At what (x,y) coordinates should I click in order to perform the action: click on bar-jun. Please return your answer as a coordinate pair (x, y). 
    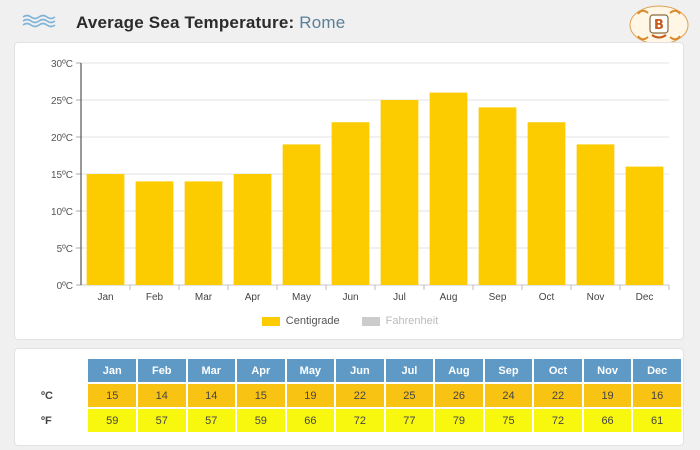
    Looking at the image, I should click on (350, 203).